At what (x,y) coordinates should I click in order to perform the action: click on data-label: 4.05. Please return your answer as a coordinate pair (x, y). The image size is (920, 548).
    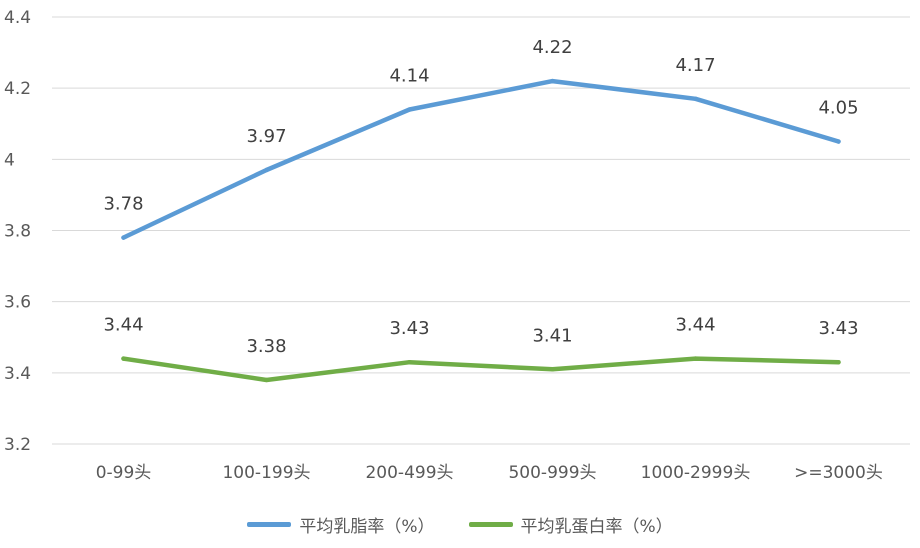
    Looking at the image, I should click on (838, 108).